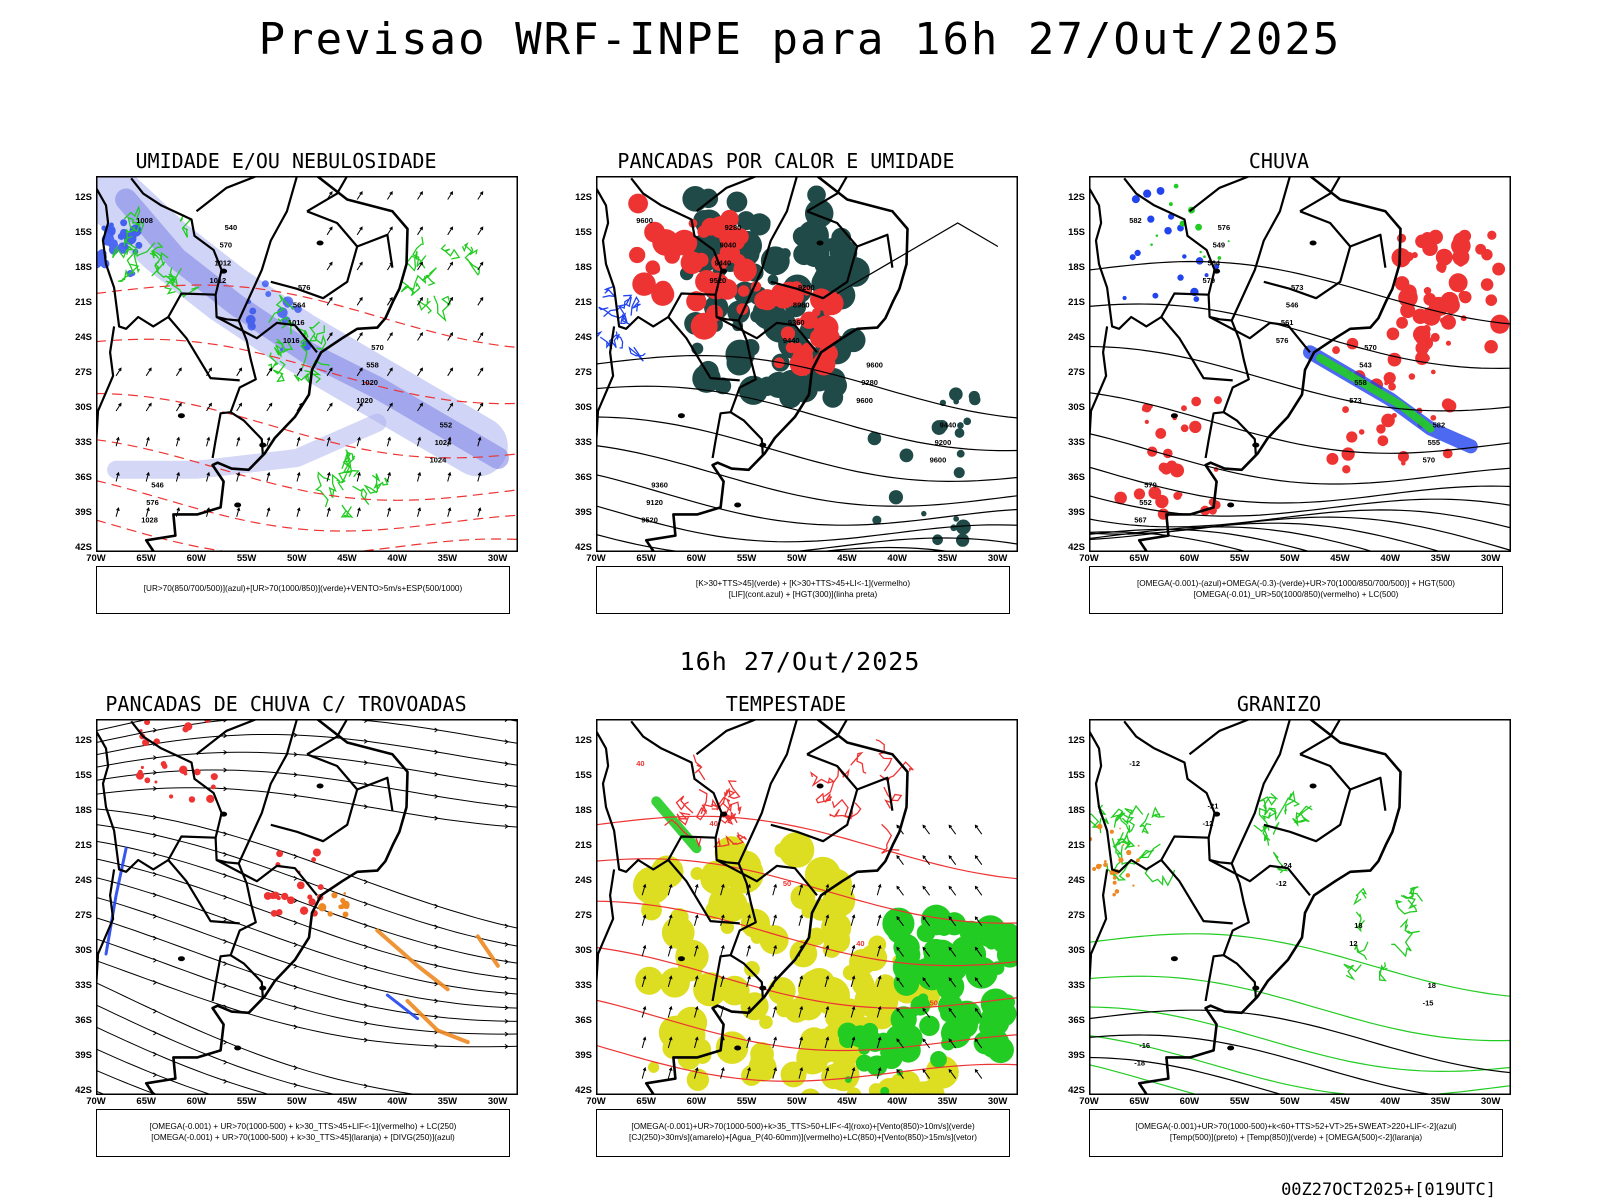 Image resolution: width=1600 pixels, height=1200 pixels. Describe the element at coordinates (583, 1020) in the screenshot. I see `latitude-tick-label: 36S` at that location.